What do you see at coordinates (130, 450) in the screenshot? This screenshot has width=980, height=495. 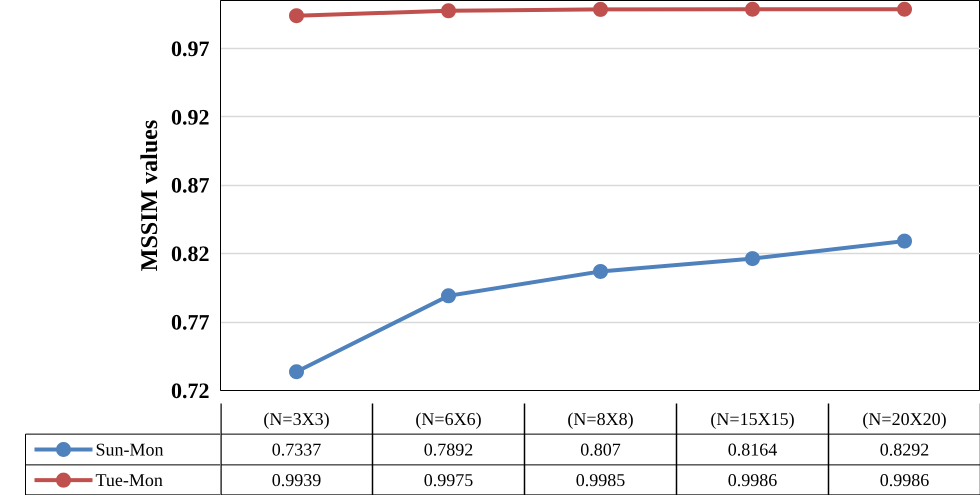 I see `legend-label: Sun-Mon` at bounding box center [130, 450].